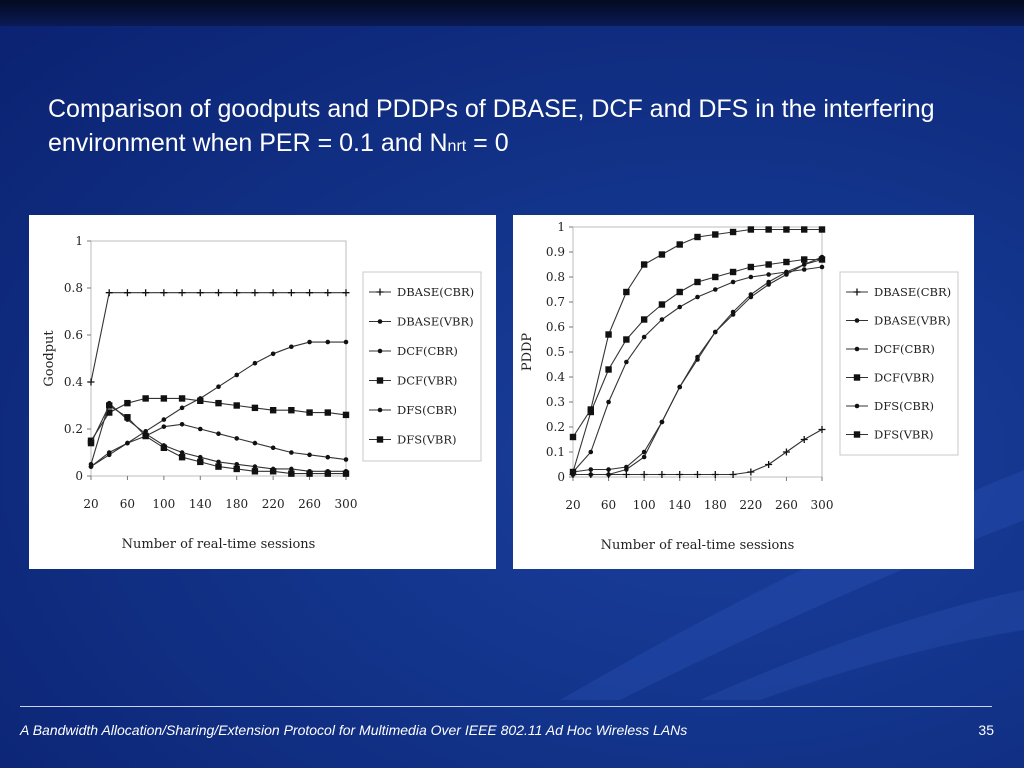  Describe the element at coordinates (608, 505) in the screenshot. I see `pddp-xtick-label: 60` at that location.